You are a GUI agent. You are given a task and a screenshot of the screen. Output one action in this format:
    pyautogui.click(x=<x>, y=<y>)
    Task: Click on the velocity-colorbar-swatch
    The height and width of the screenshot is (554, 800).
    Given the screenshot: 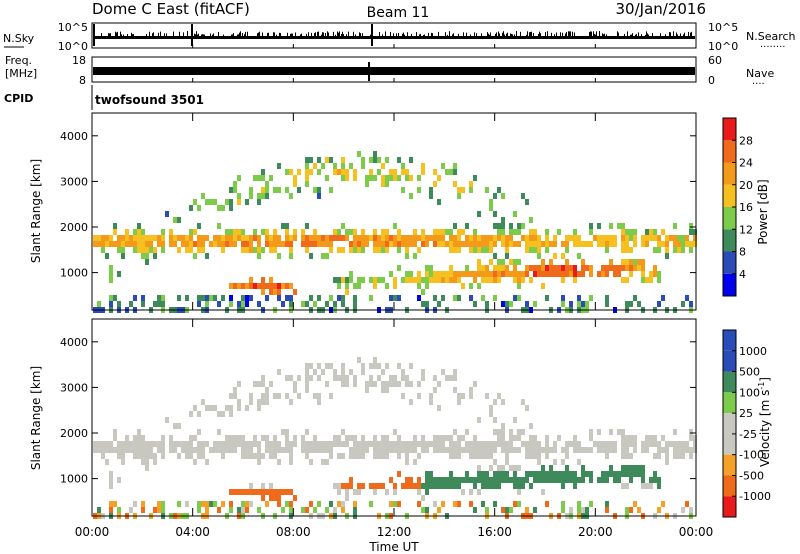 What is the action you would take?
    pyautogui.click(x=729, y=382)
    